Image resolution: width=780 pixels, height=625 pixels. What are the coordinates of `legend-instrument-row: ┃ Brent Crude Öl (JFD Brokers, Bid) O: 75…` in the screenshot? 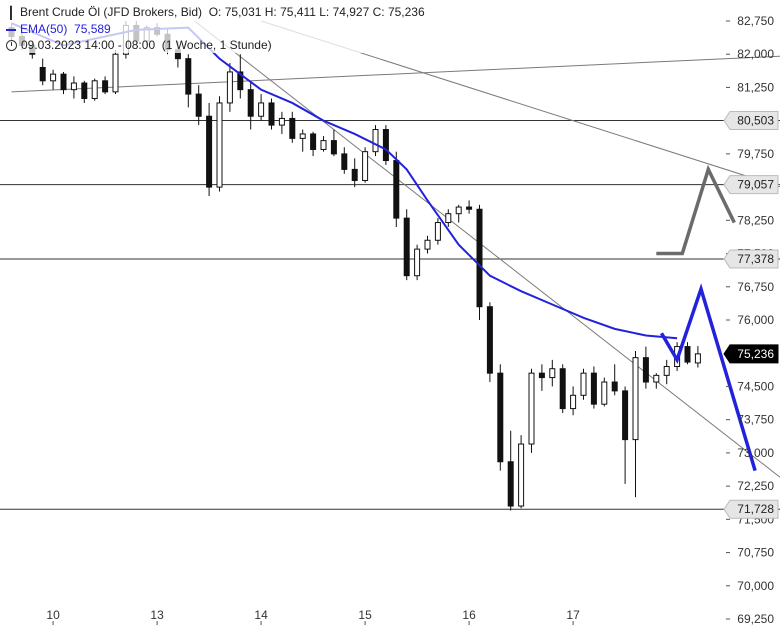 It's located at (215, 12).